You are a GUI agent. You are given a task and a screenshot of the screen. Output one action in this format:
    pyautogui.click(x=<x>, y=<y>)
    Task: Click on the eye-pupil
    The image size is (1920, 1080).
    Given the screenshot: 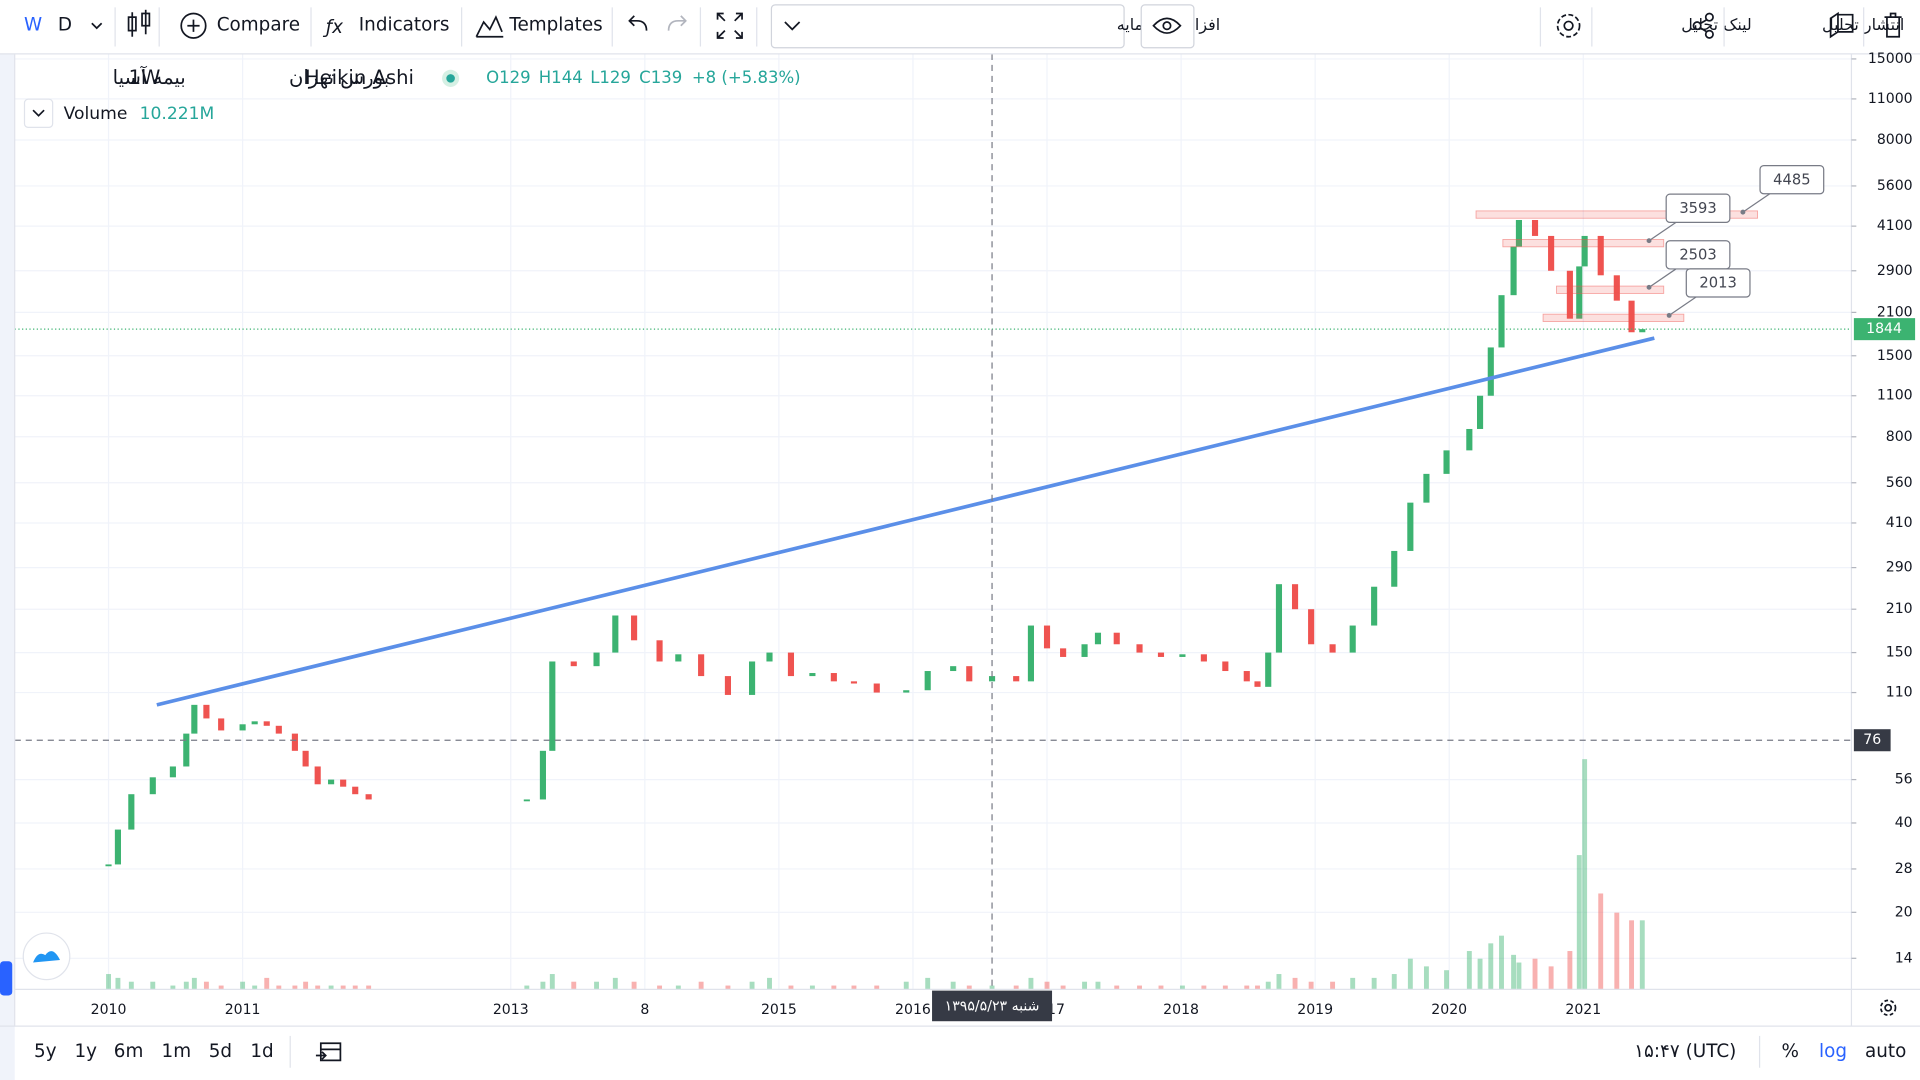 What is the action you would take?
    pyautogui.click(x=1167, y=26)
    